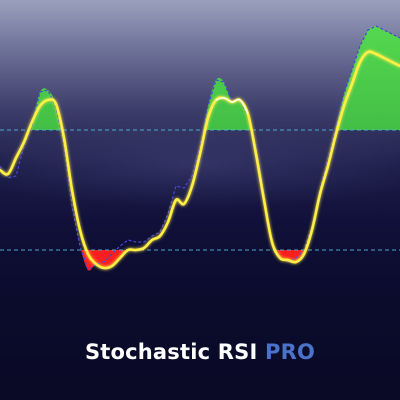 The image size is (400, 400). What do you see at coordinates (200, 260) in the screenshot?
I see `oversold-zone-fill` at bounding box center [200, 260].